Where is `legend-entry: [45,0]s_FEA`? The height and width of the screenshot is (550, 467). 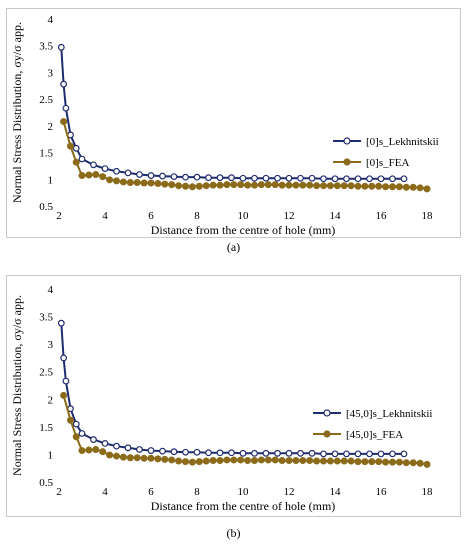 legend-entry: [45,0]s_FEA is located at coordinates (374, 435).